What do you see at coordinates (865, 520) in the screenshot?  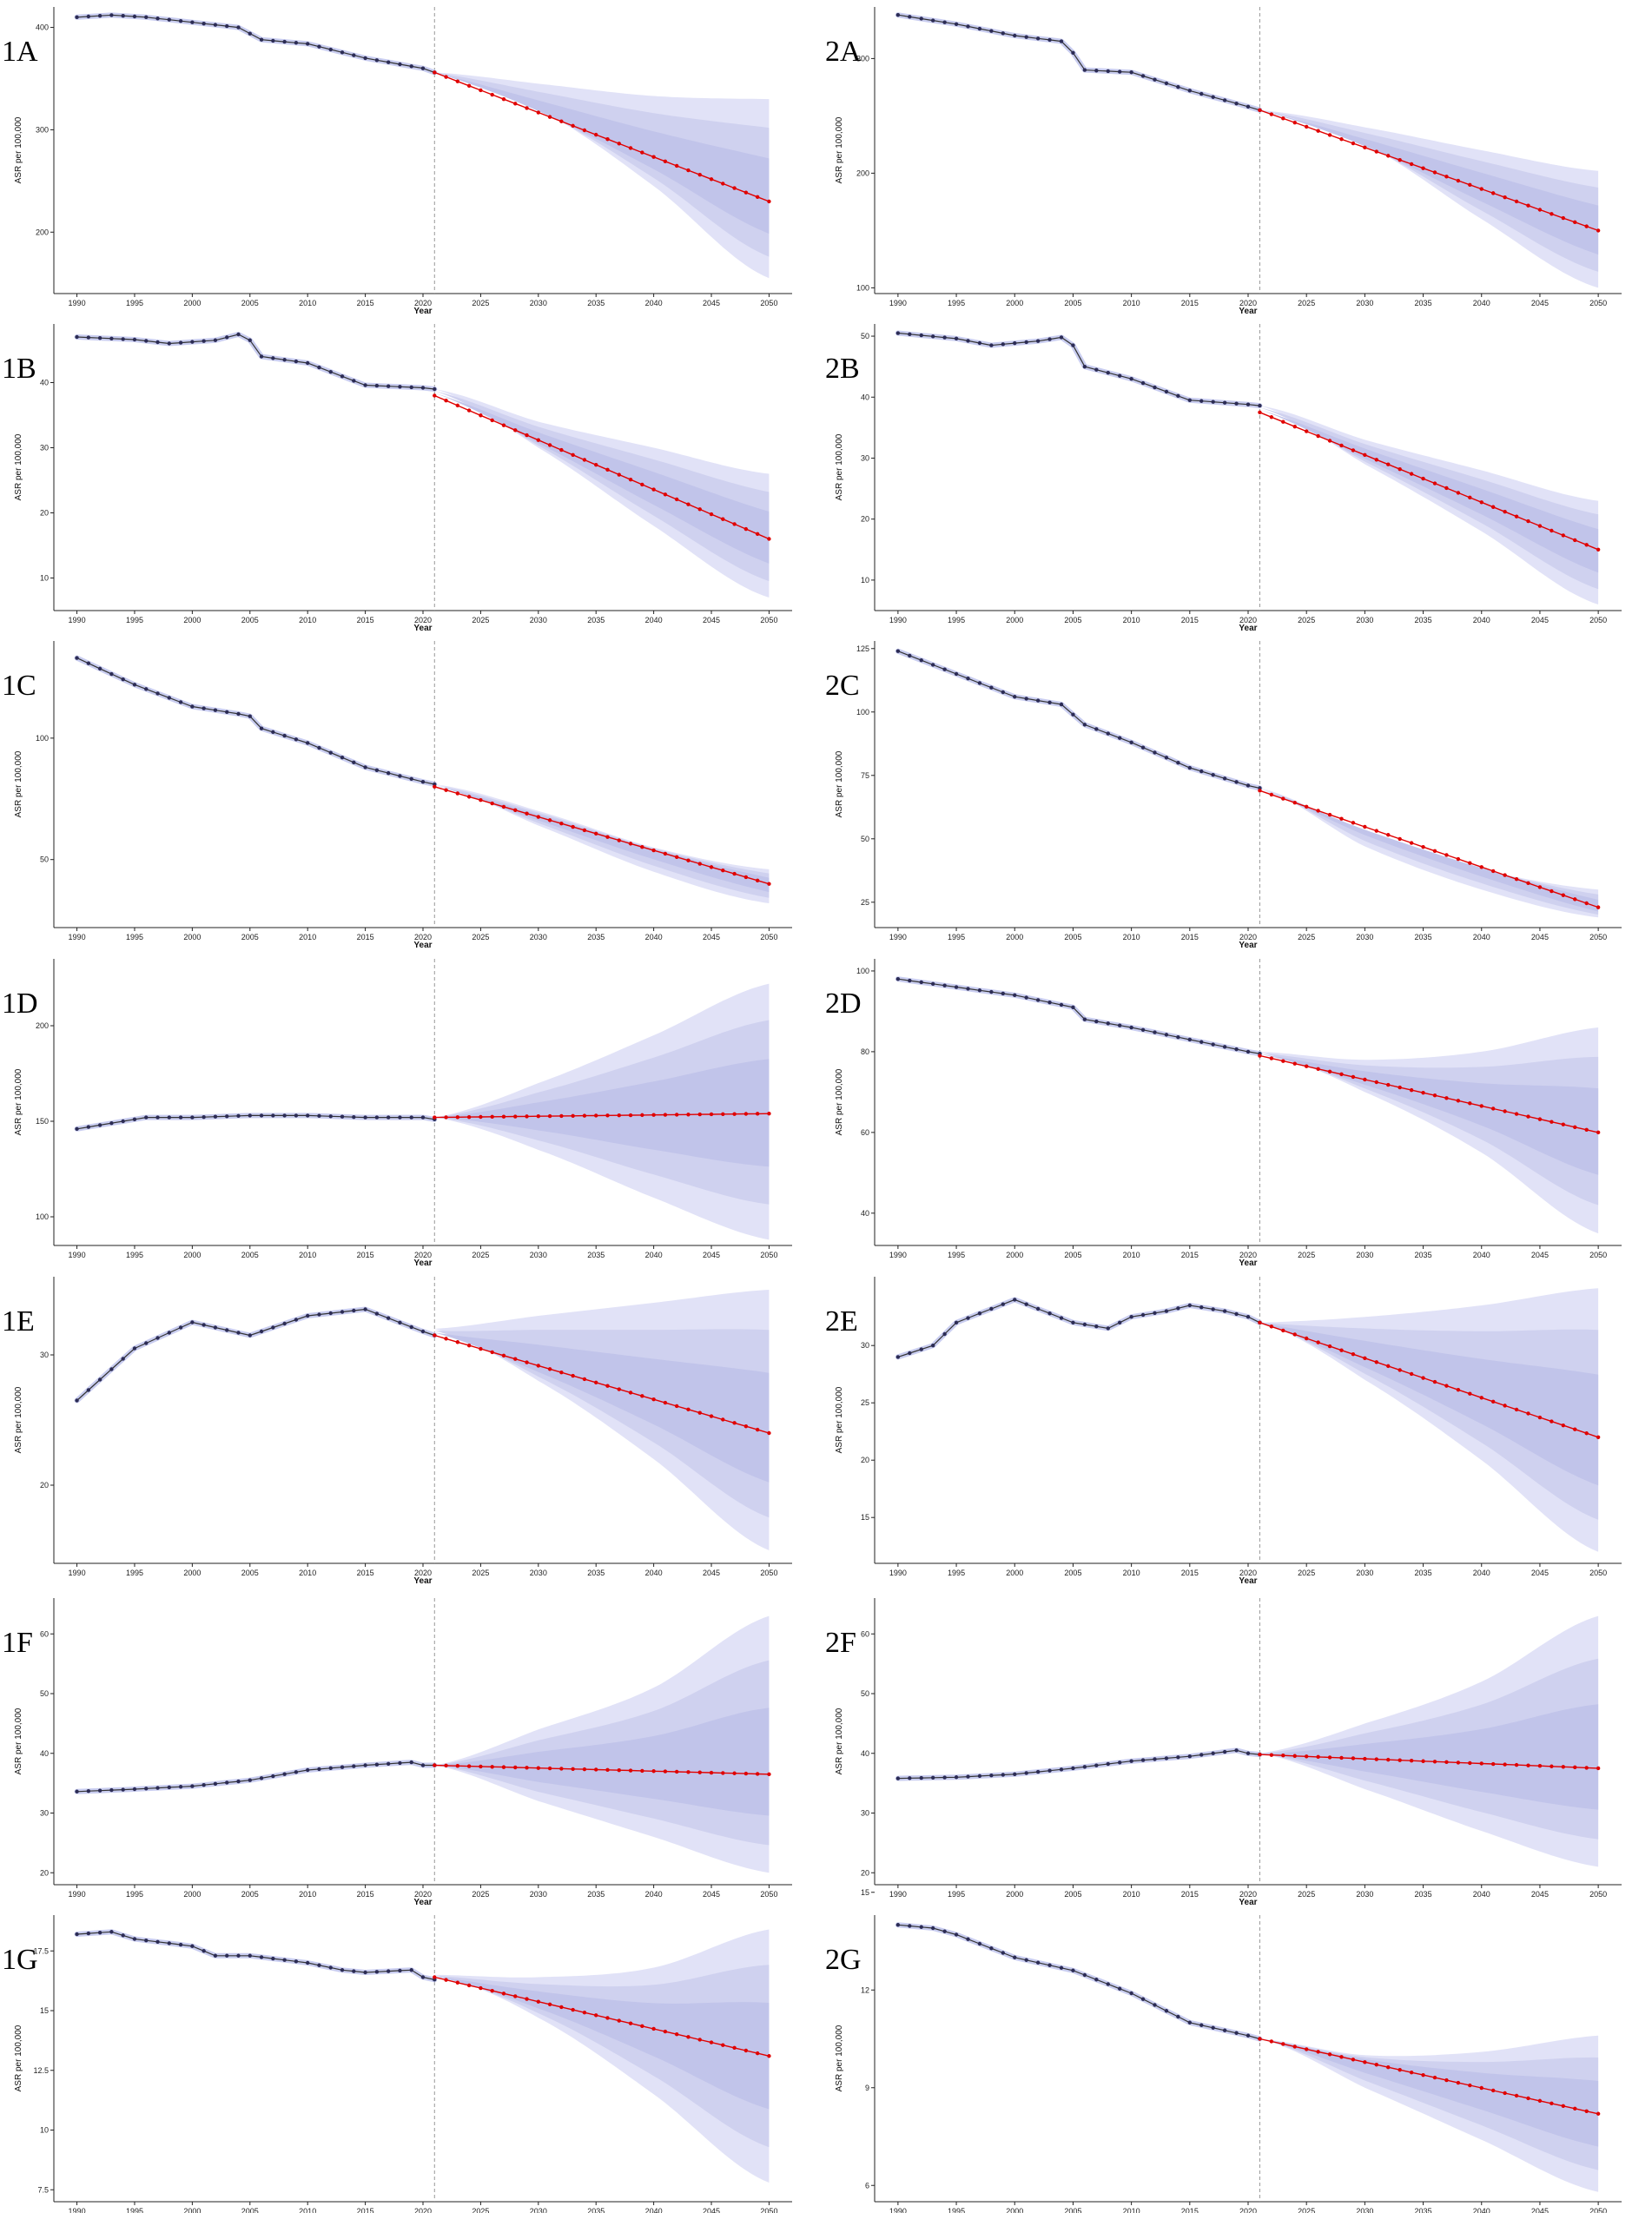 I see `y-tick-label: 20` at bounding box center [865, 520].